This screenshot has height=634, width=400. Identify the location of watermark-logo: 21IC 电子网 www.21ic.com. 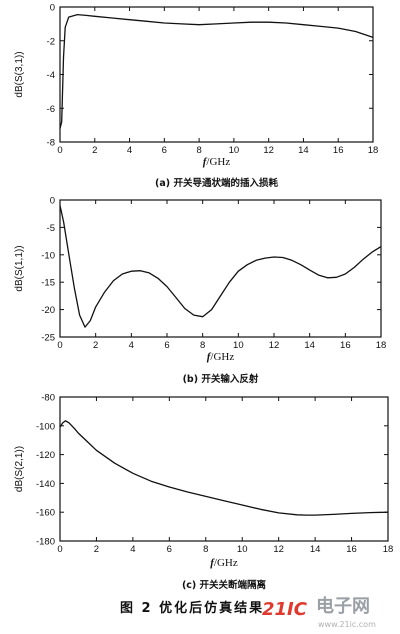
(319, 612).